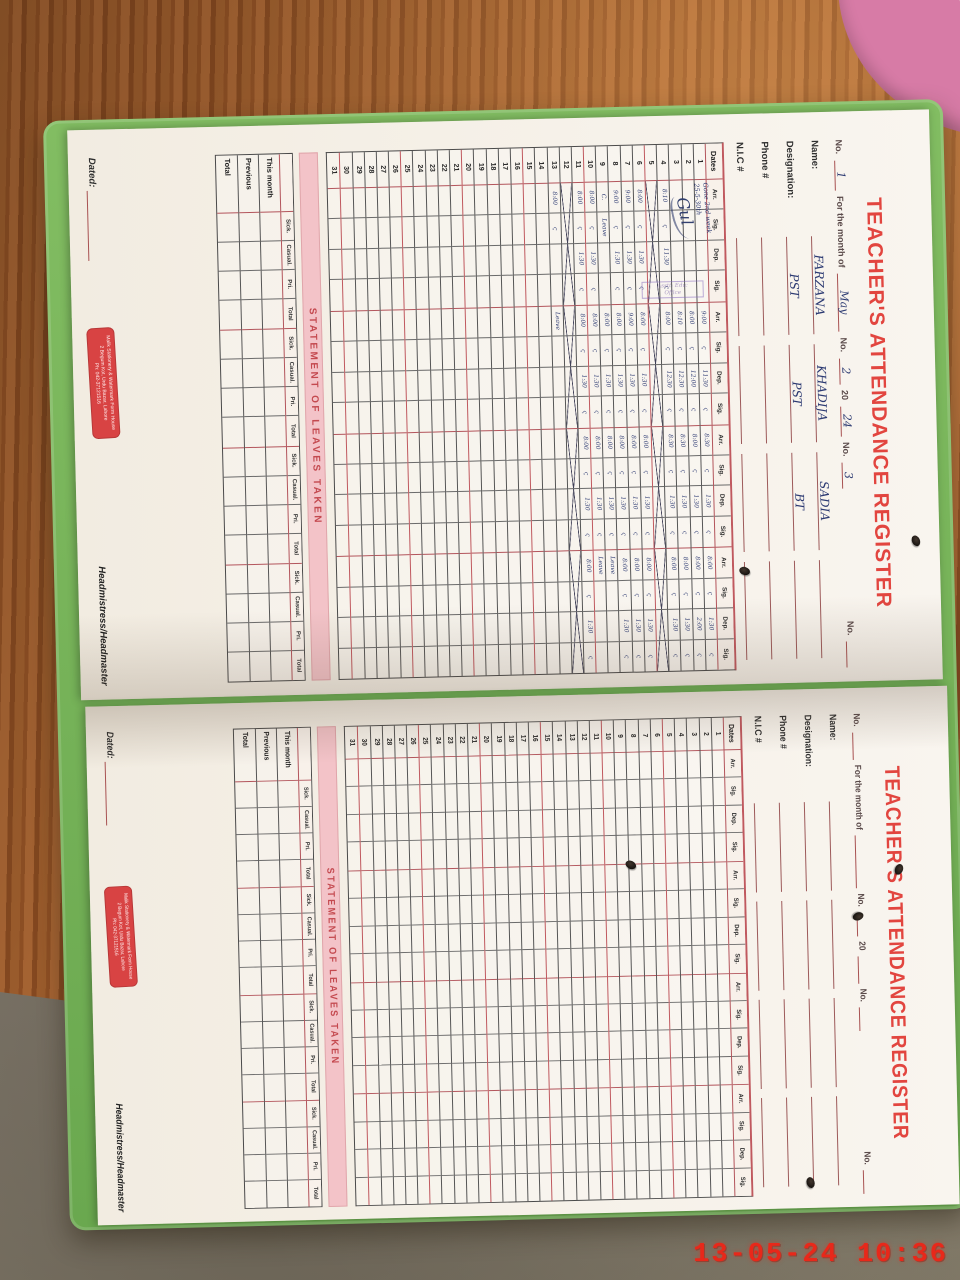  Describe the element at coordinates (819, 285) in the screenshot. I see `name-value-1: FARZANA` at that location.